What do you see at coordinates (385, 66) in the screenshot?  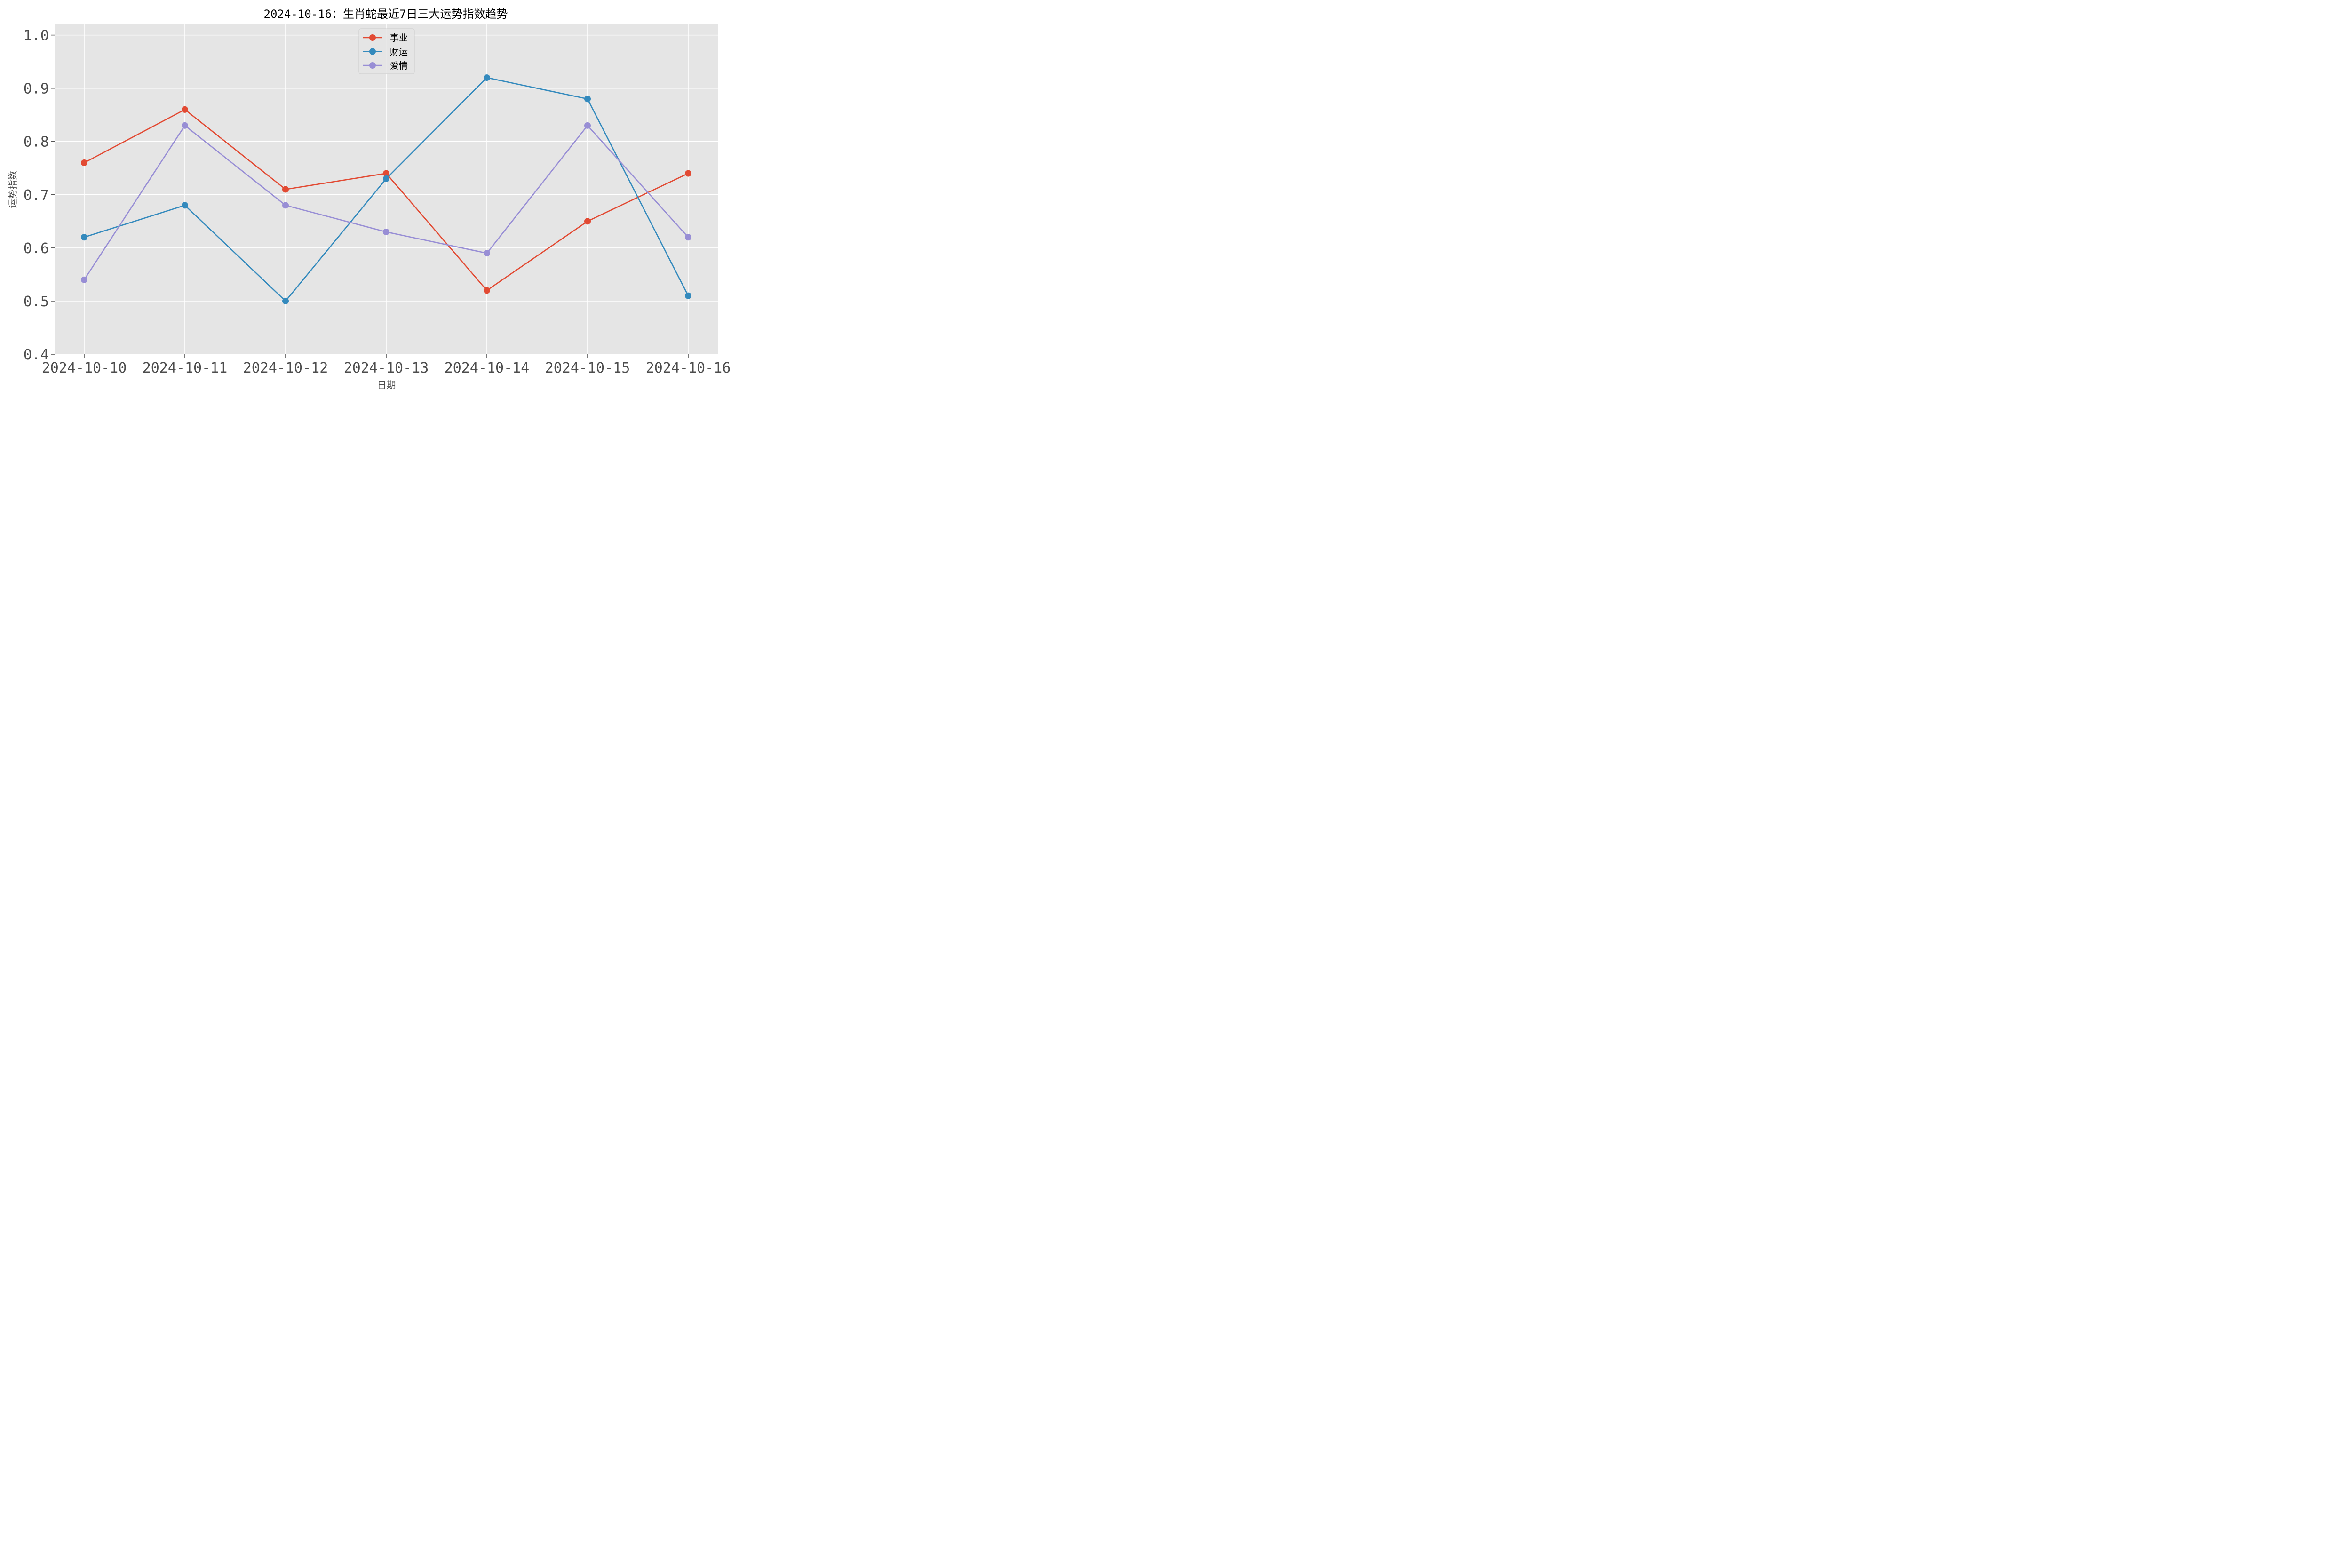 I see `legend-item: 爱情` at bounding box center [385, 66].